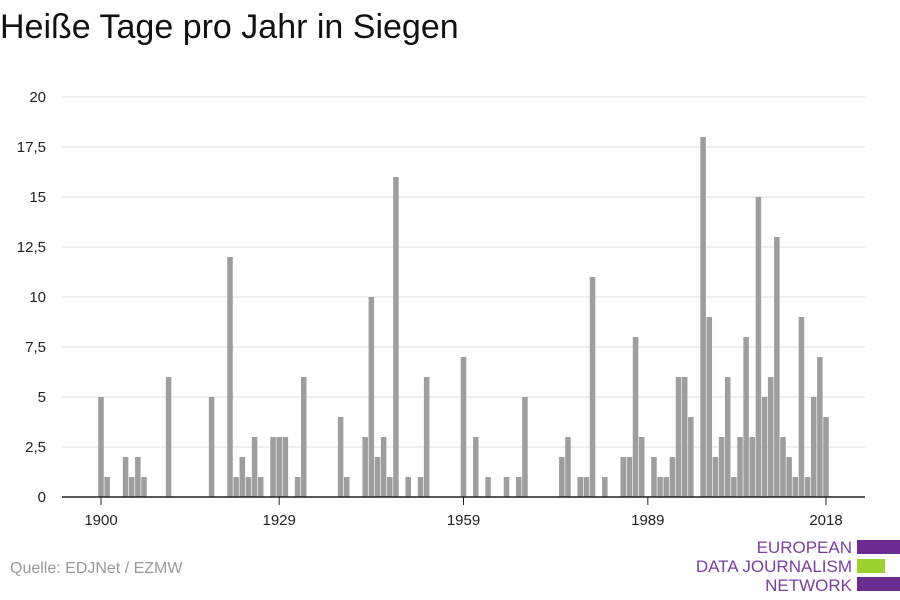  What do you see at coordinates (125, 477) in the screenshot?
I see `bar-1904` at bounding box center [125, 477].